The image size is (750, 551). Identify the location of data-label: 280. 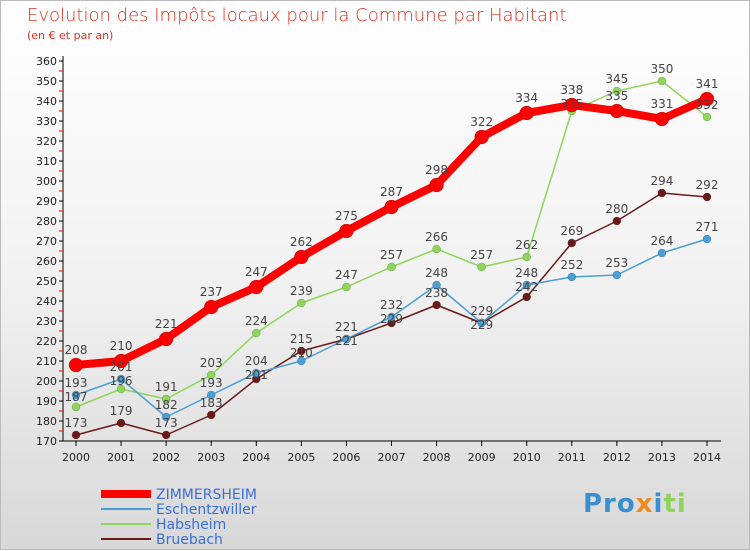
(616, 209).